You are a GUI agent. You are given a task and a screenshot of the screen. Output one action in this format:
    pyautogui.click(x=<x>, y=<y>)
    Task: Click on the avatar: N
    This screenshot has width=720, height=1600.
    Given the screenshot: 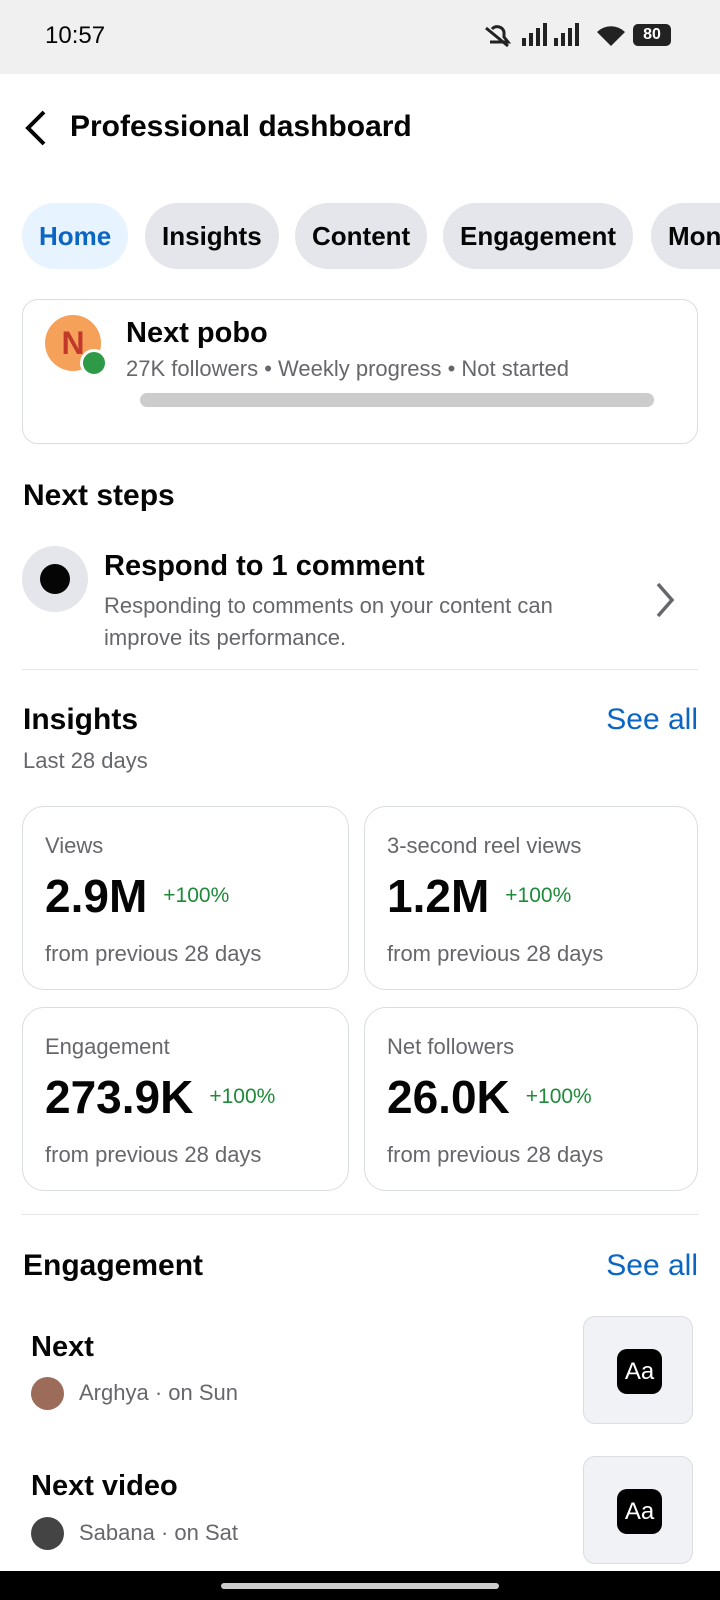 What is the action you would take?
    pyautogui.click(x=73, y=343)
    